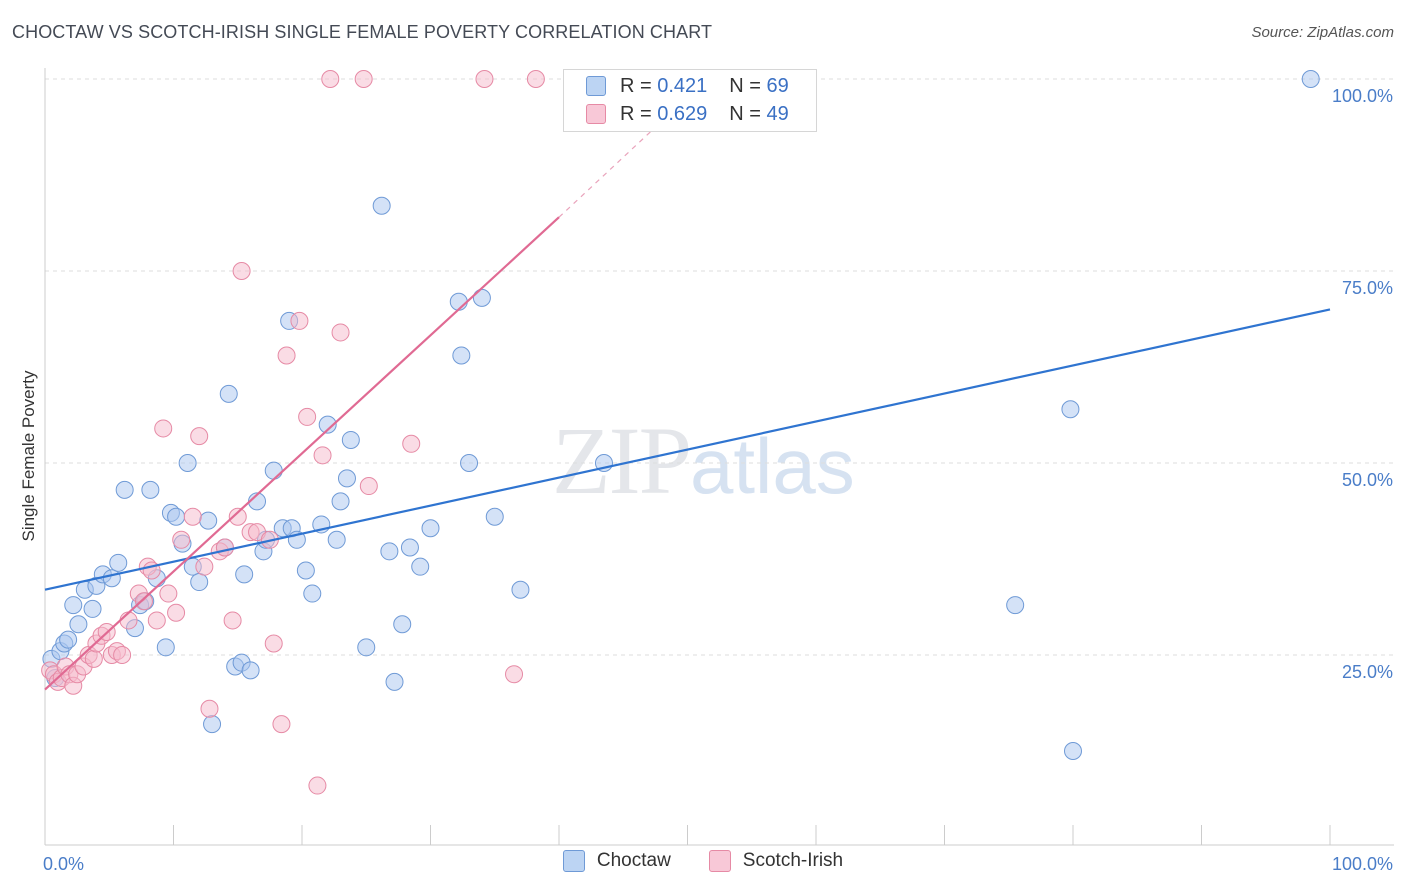  Describe the element at coordinates (622, 460) in the screenshot. I see `watermark-zip: ZIP` at that location.